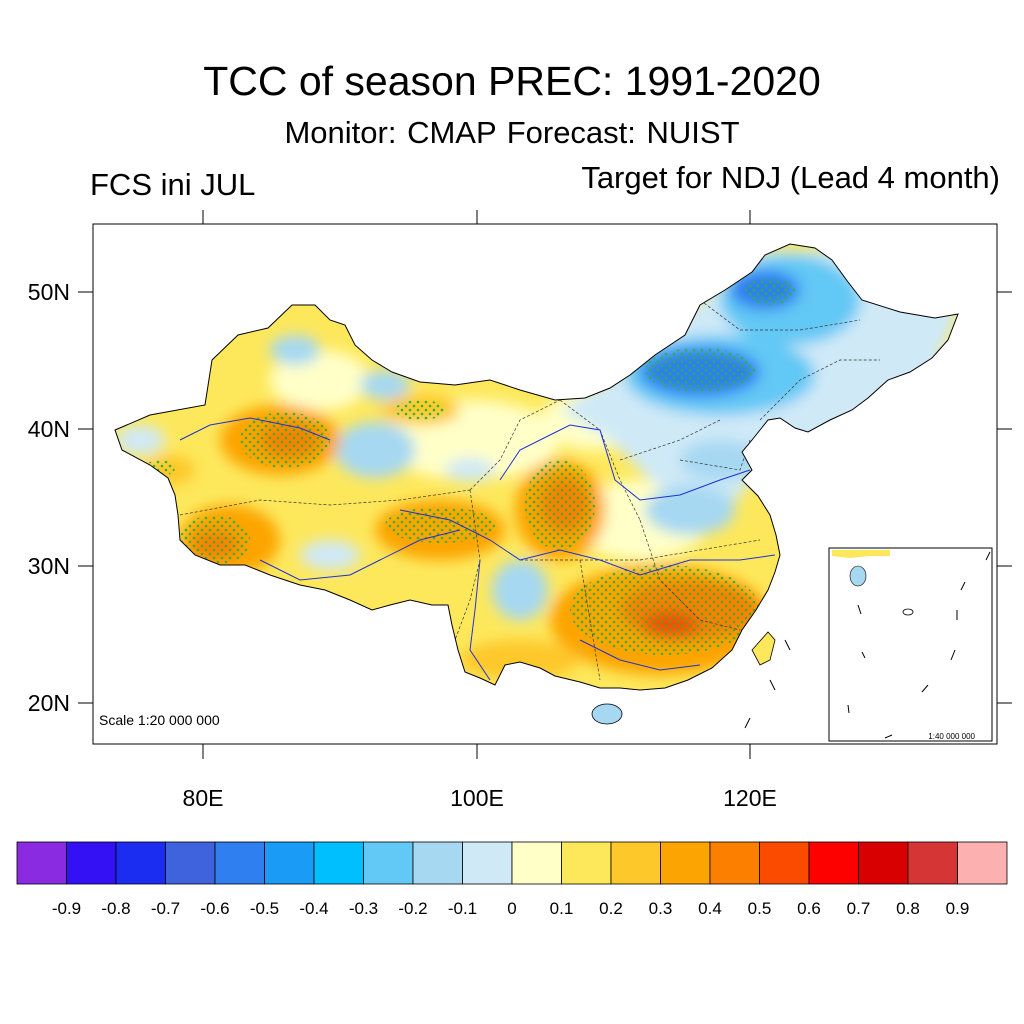 The width and height of the screenshot is (1024, 1024). I want to click on map-scale-text: Scale 1:20 000 000, so click(159, 720).